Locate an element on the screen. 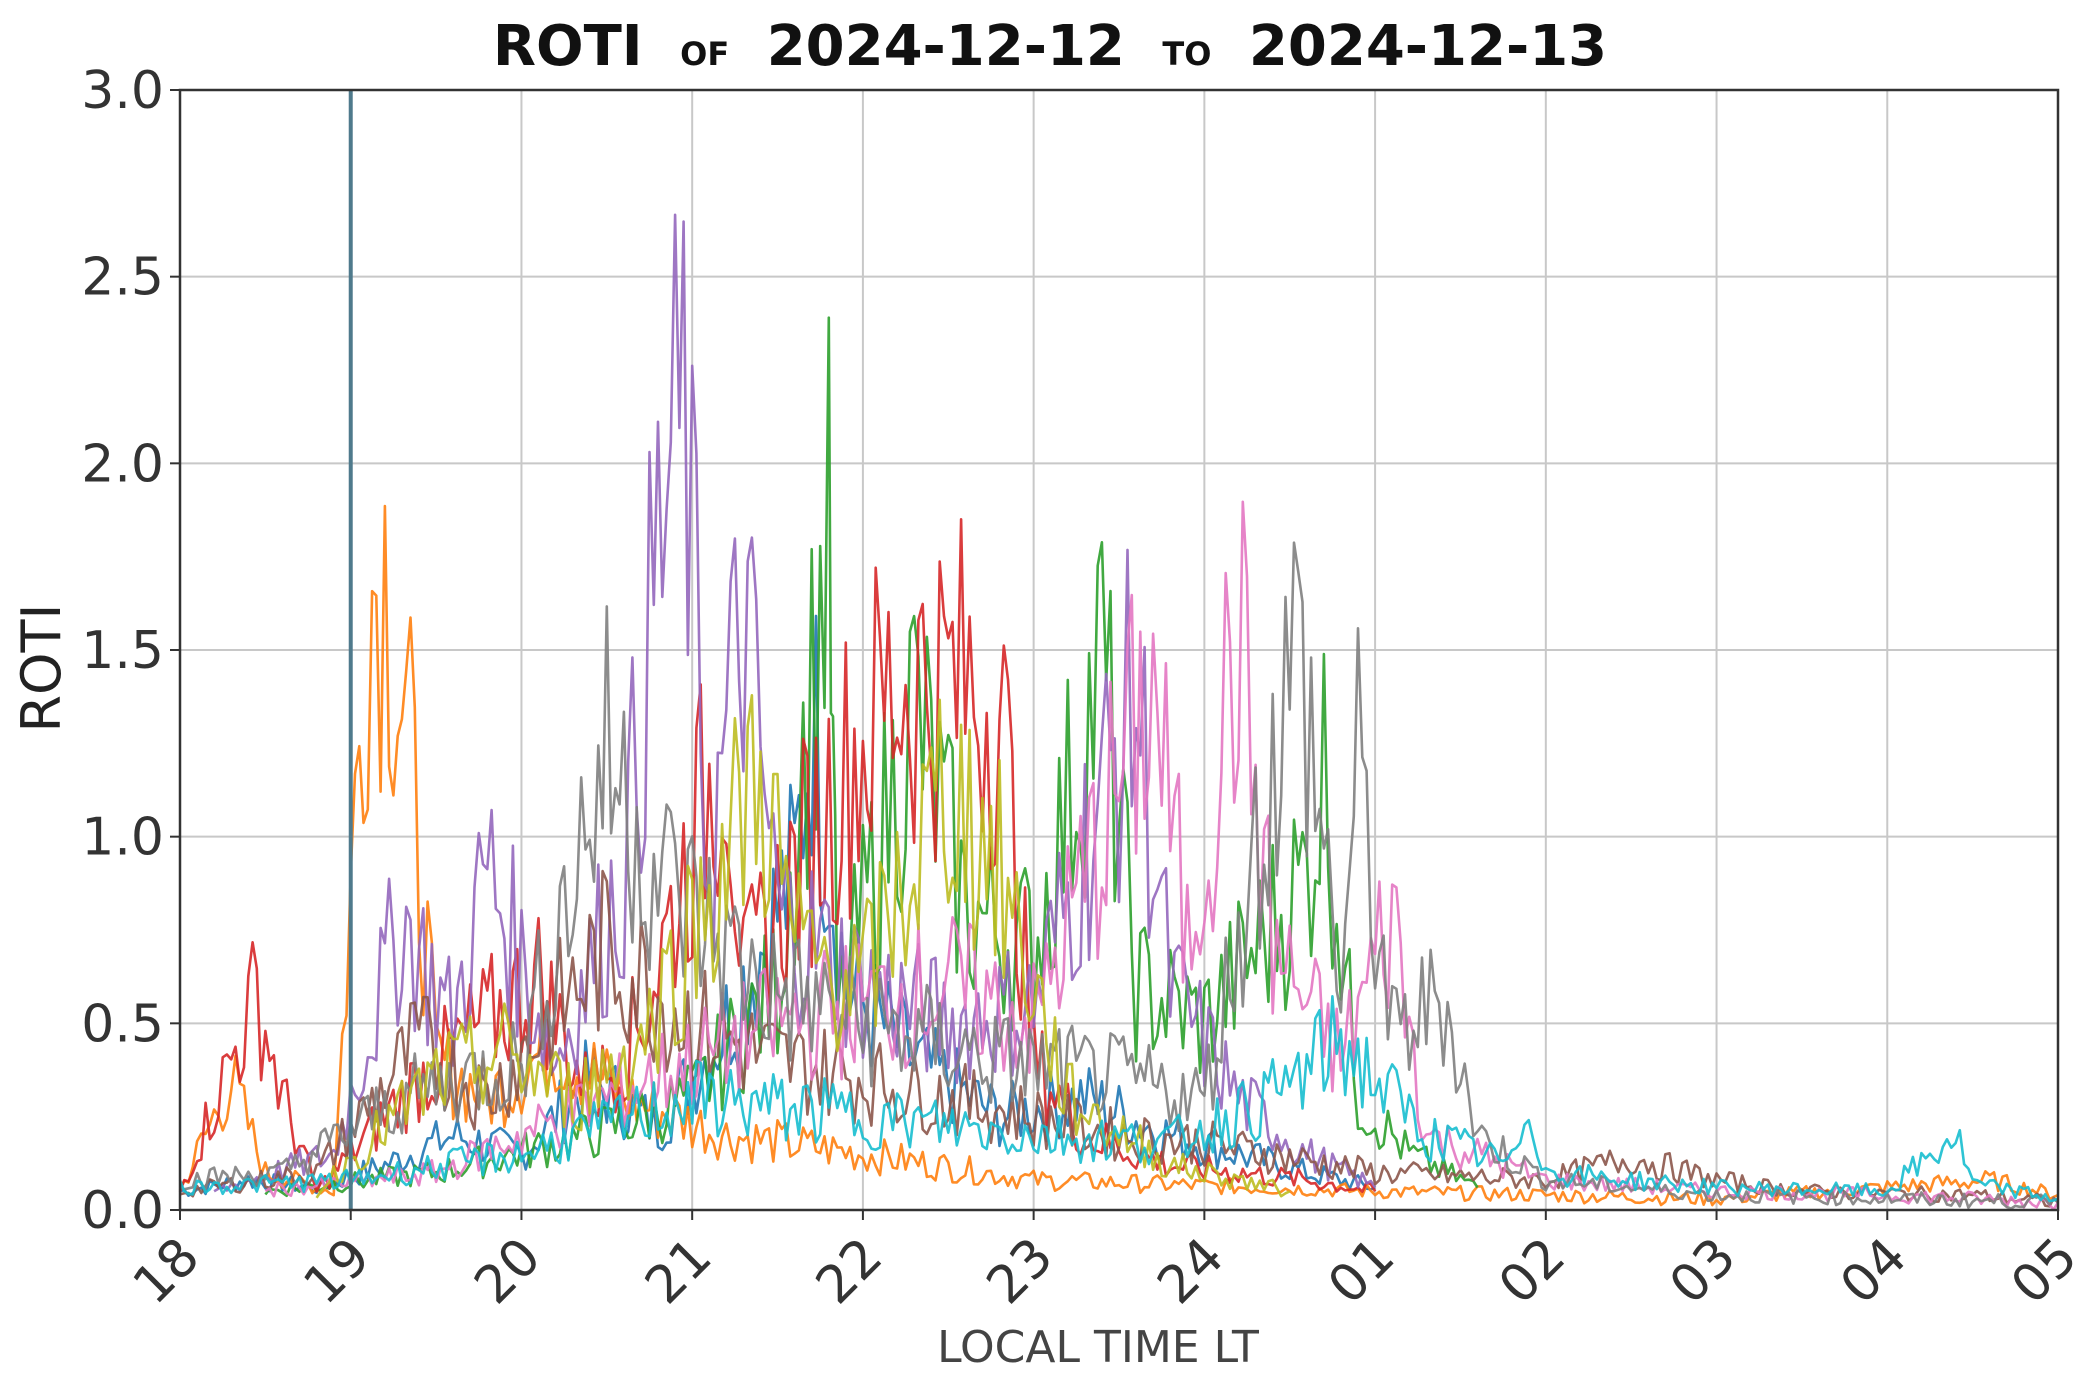  x-tick-label: 01 is located at coordinates (1361, 1271).